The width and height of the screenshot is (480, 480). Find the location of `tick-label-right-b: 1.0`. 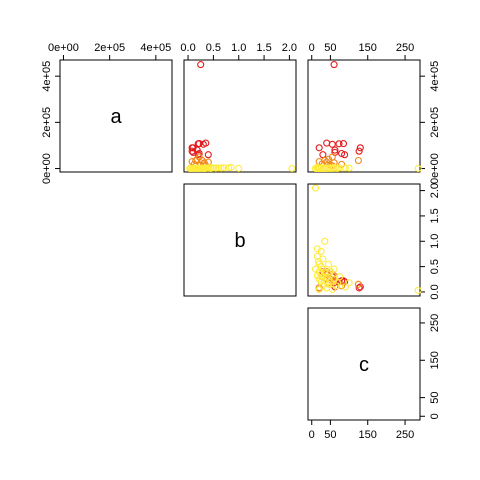

tick-label-right-b: 1.0 is located at coordinates (435, 241).